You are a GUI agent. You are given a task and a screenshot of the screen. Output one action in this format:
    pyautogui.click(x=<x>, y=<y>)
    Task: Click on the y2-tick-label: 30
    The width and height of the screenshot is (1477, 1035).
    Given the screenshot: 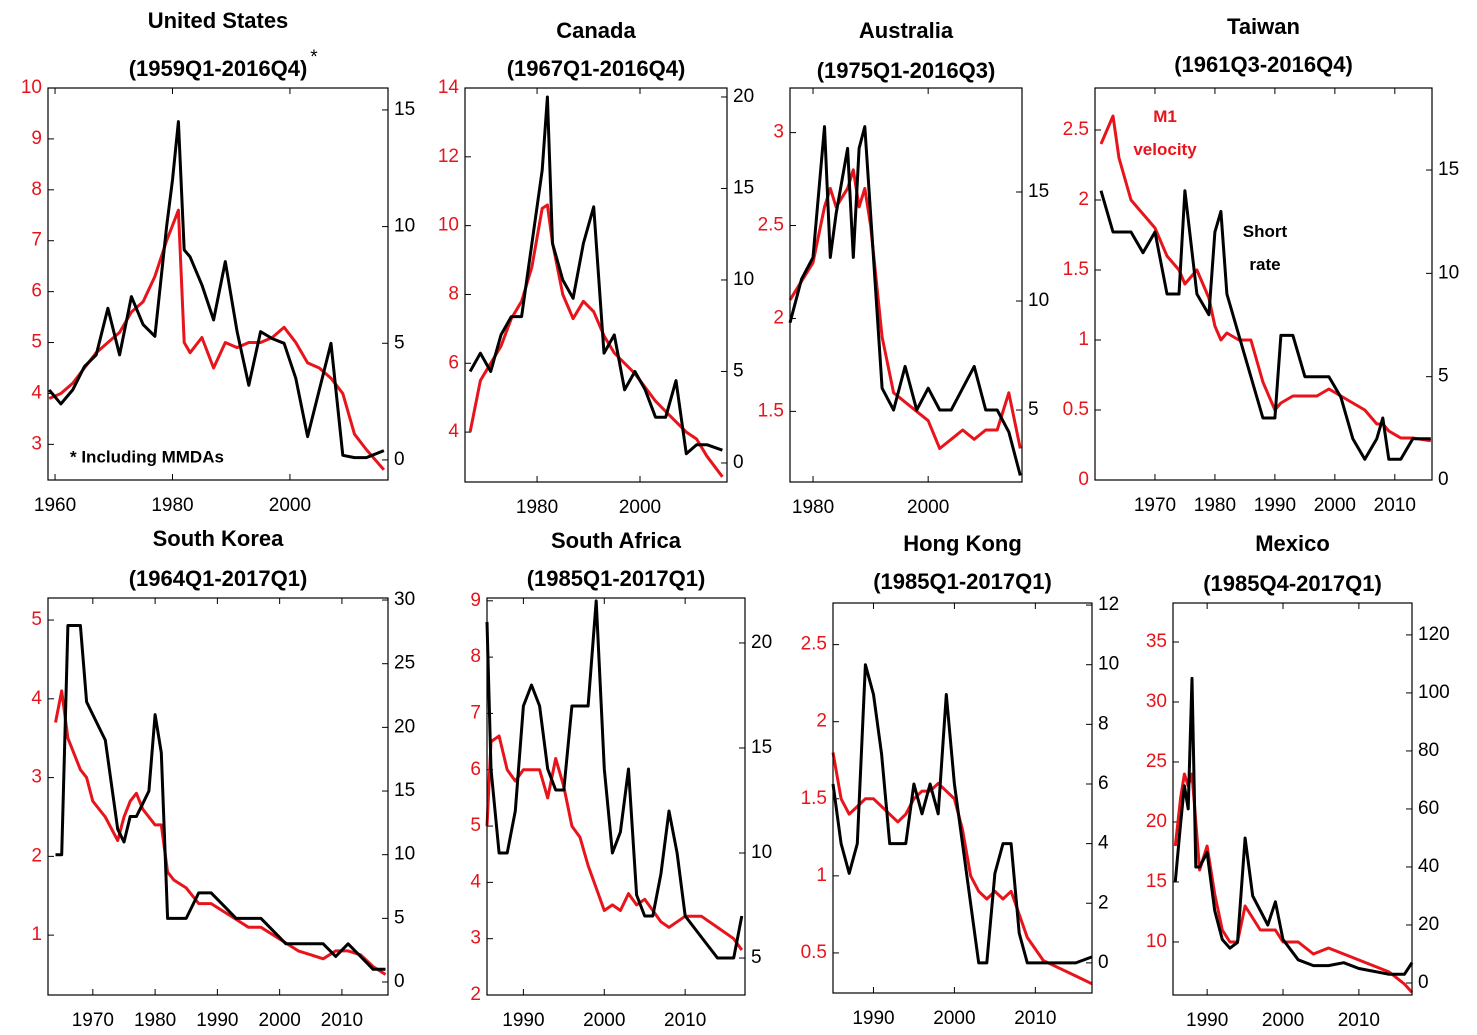 What is the action you would take?
    pyautogui.click(x=404, y=599)
    